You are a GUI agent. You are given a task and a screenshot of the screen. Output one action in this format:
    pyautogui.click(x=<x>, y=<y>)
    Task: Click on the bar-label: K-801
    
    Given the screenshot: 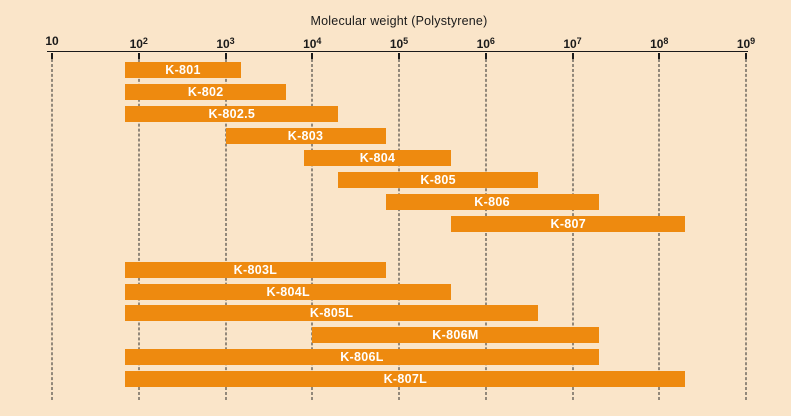 What is the action you would take?
    pyautogui.click(x=183, y=70)
    